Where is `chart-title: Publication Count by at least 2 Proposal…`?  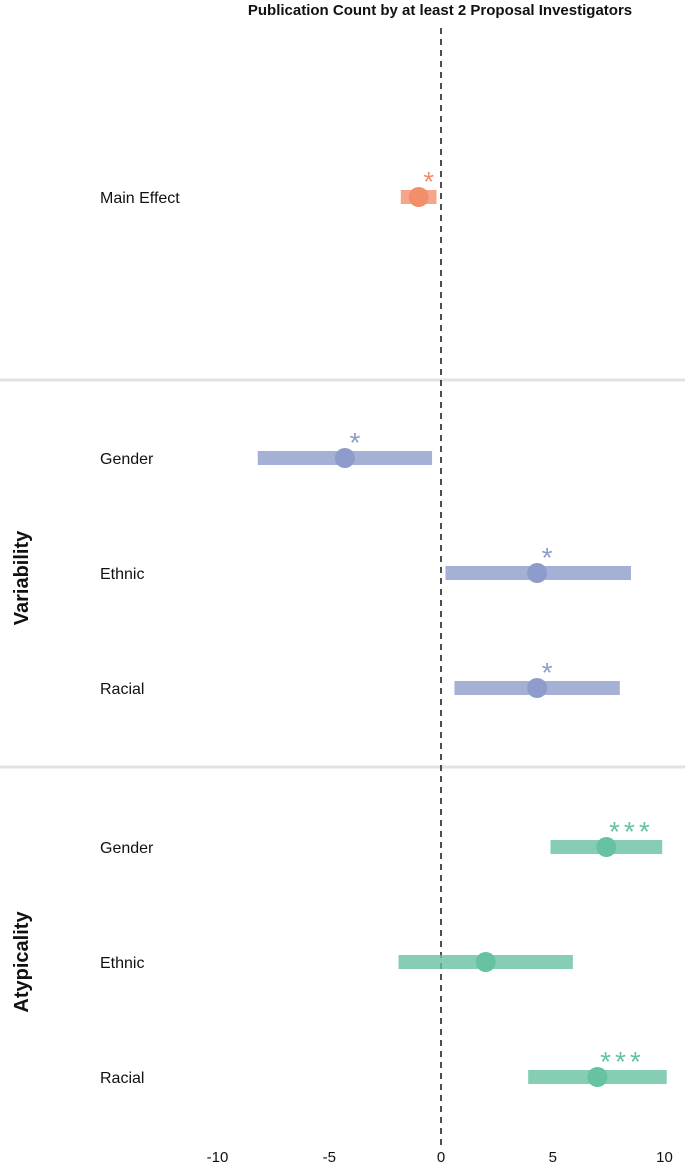
chart-title: Publication Count by at least 2 Proposal… is located at coordinates (440, 10).